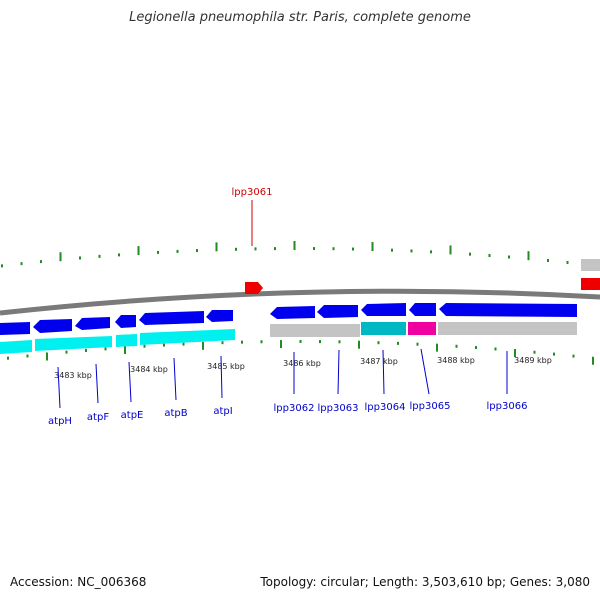 The width and height of the screenshot is (600, 600). What do you see at coordinates (92, 323) in the screenshot?
I see `gene-arrow-atpE-up` at bounding box center [92, 323].